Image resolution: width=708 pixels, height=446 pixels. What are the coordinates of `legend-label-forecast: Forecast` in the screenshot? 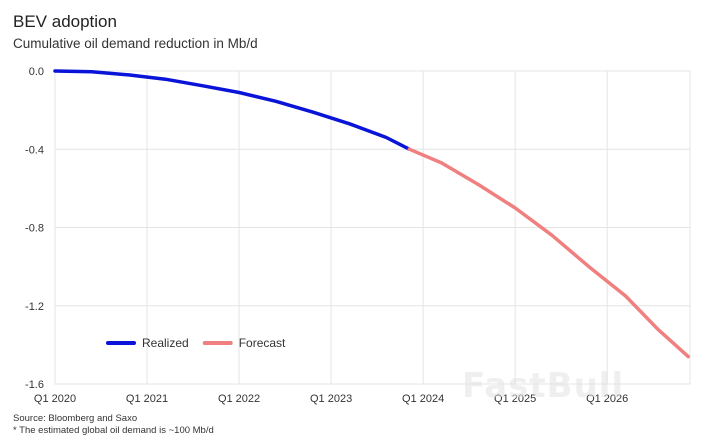 It's located at (262, 343).